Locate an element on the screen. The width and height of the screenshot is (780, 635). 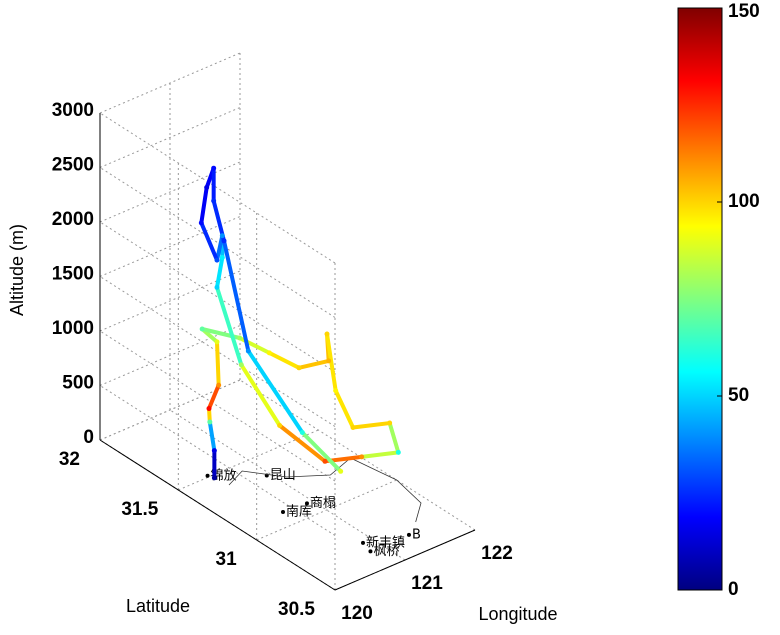
y-tick-label: 31.5 is located at coordinates (139, 509).